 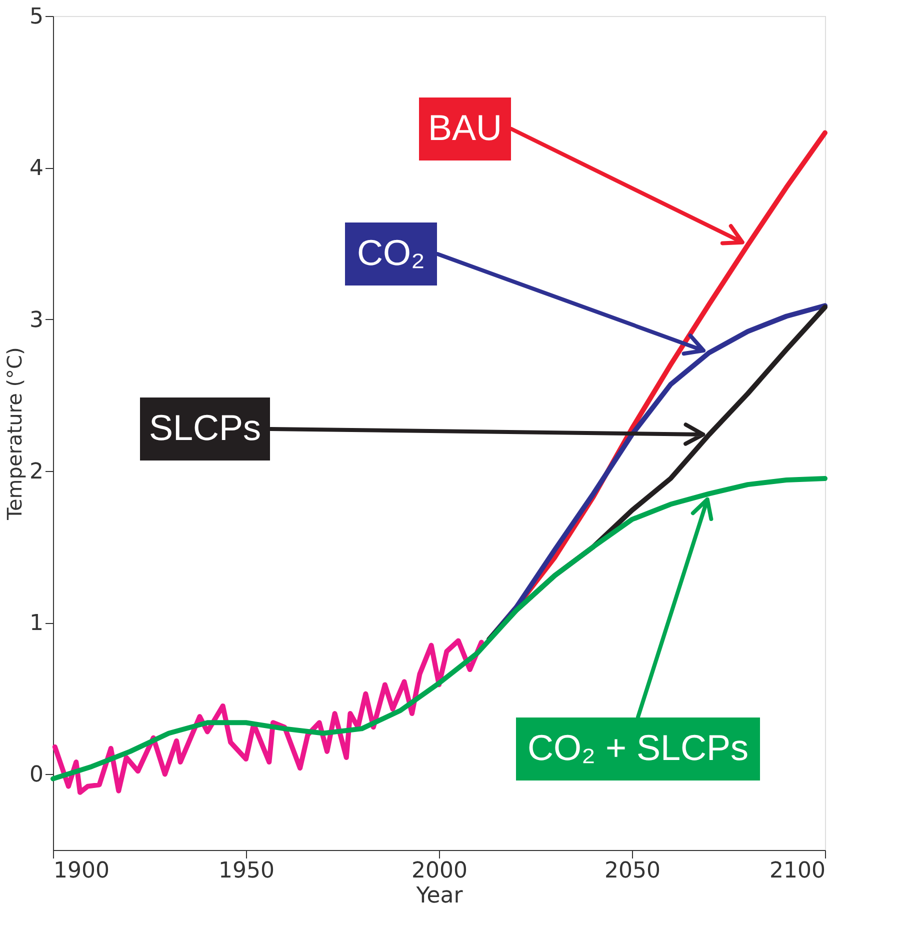 What do you see at coordinates (37, 775) in the screenshot?
I see `y-tick-label: 0` at bounding box center [37, 775].